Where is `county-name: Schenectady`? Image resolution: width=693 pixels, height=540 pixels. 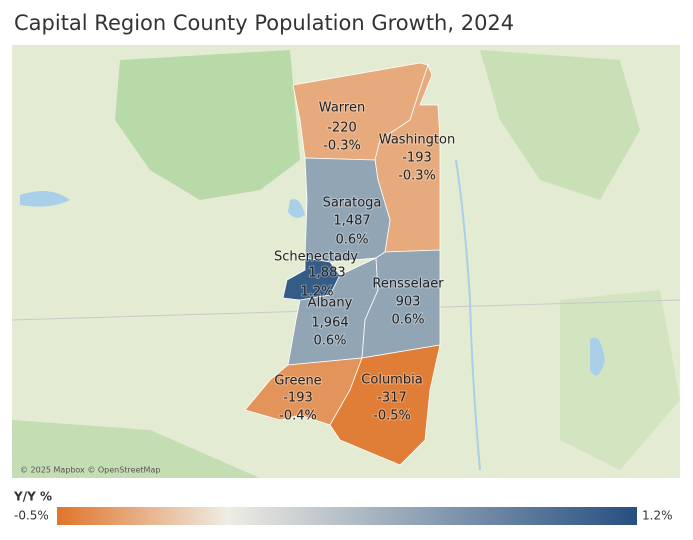
county-name: Schenectady is located at coordinates (316, 257).